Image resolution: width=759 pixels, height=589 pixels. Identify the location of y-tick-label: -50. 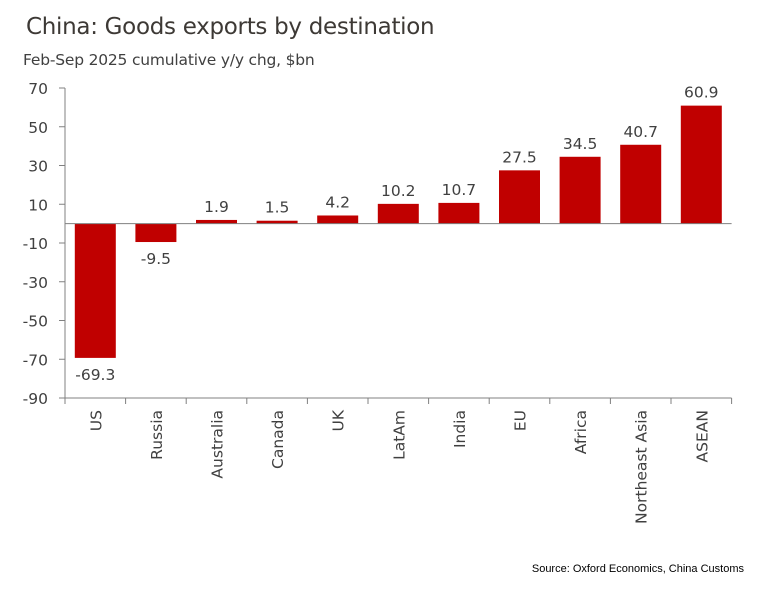
(35, 322).